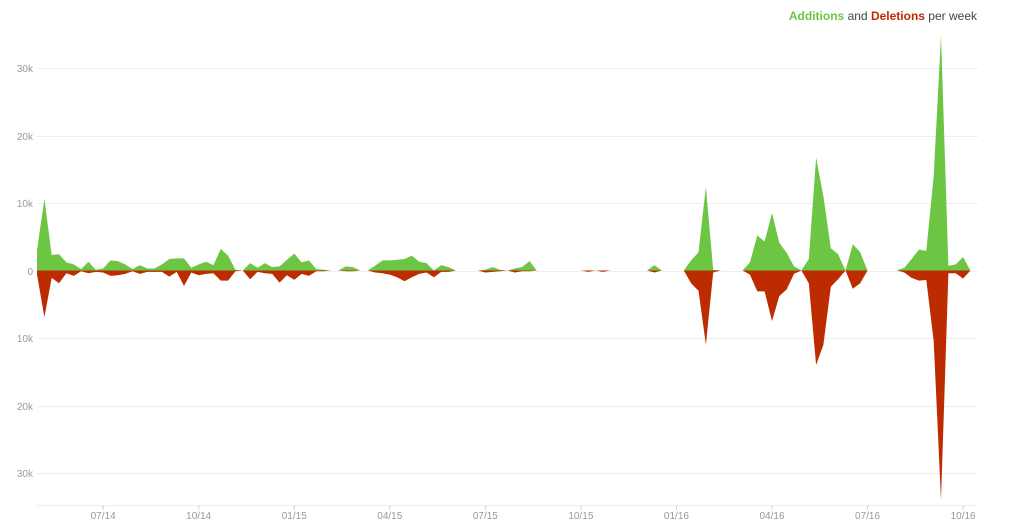  What do you see at coordinates (816, 16) in the screenshot?
I see `legend-additions: Additions` at bounding box center [816, 16].